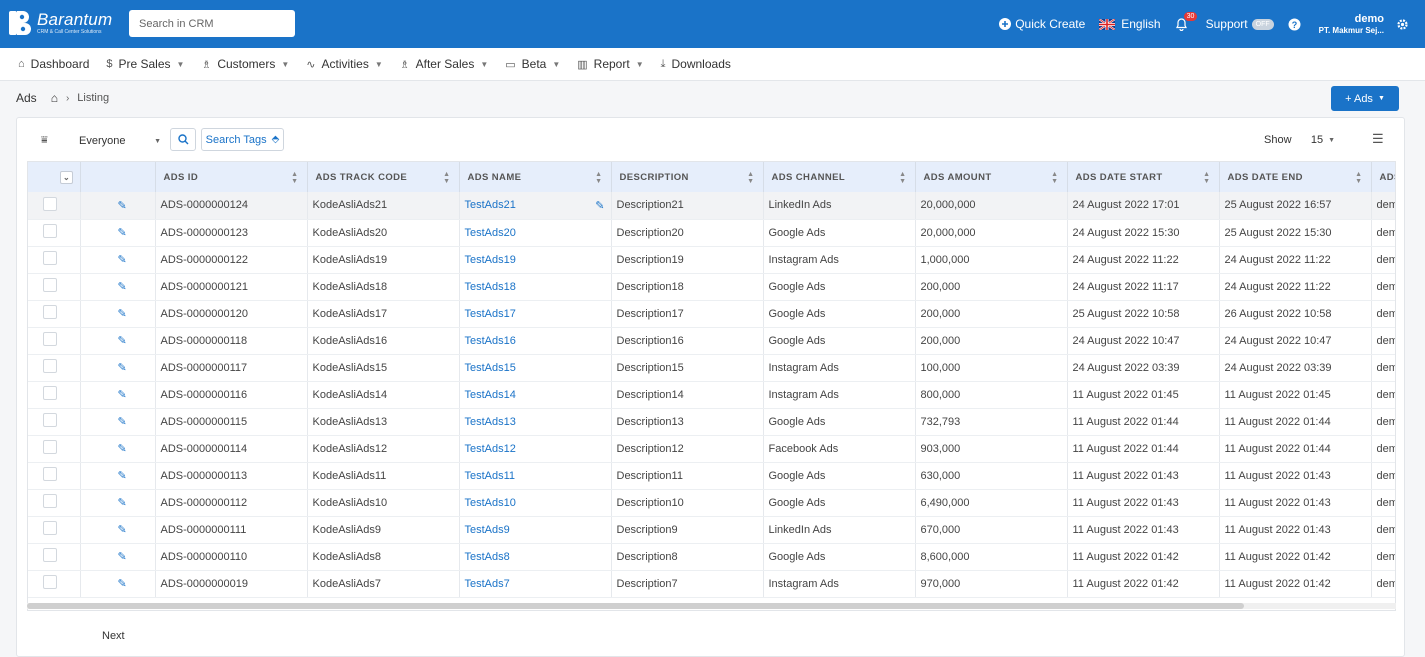 The image size is (1425, 657). I want to click on table-cell: TestAds18, so click(535, 287).